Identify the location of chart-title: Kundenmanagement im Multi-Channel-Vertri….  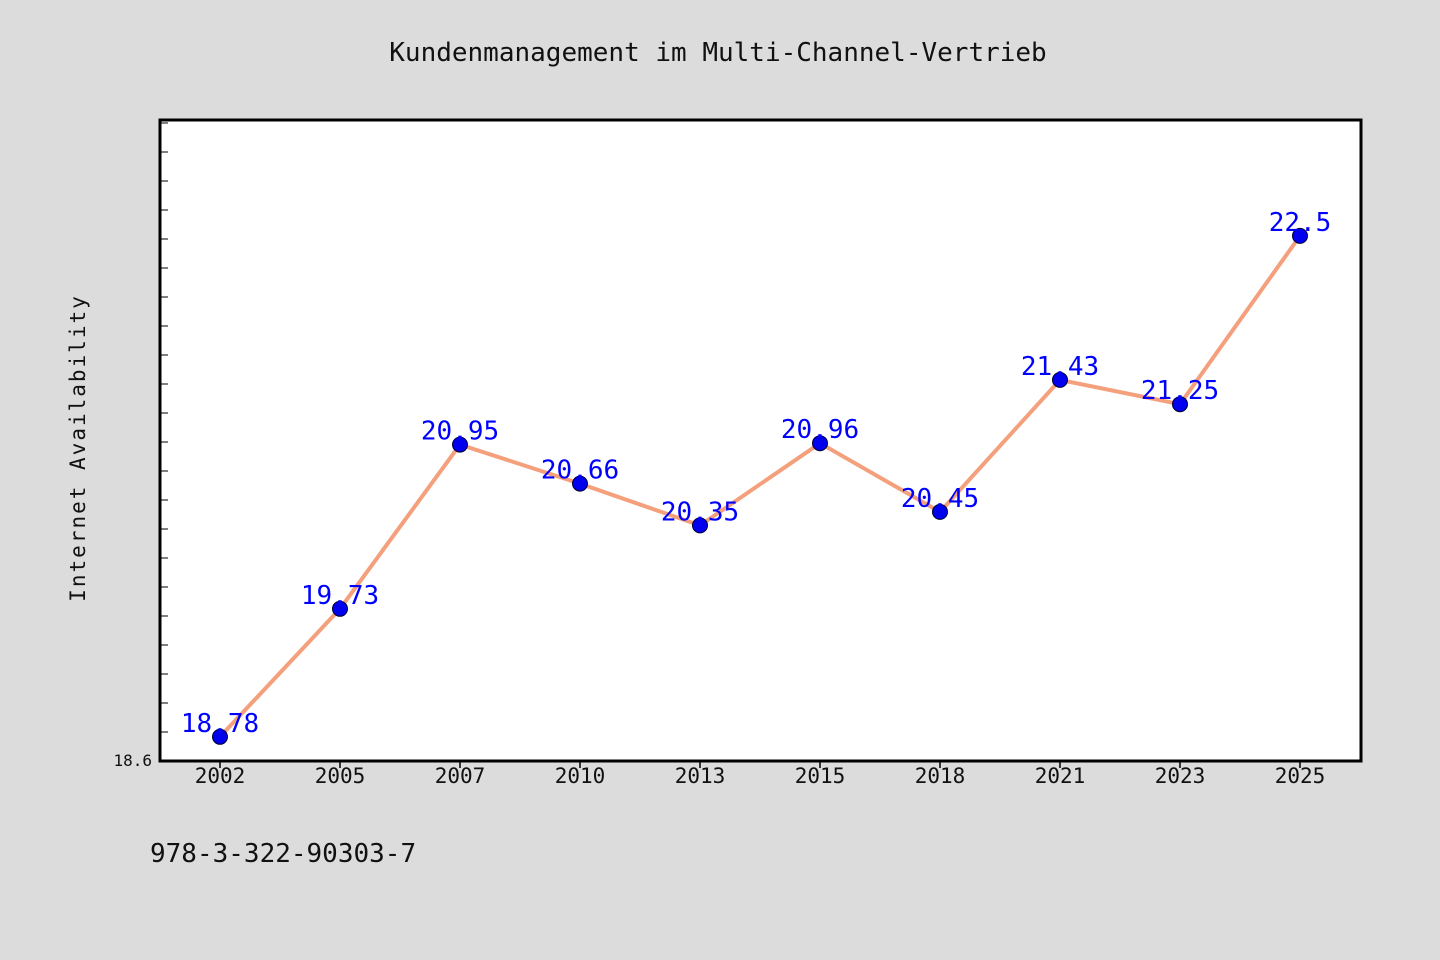
(717, 53).